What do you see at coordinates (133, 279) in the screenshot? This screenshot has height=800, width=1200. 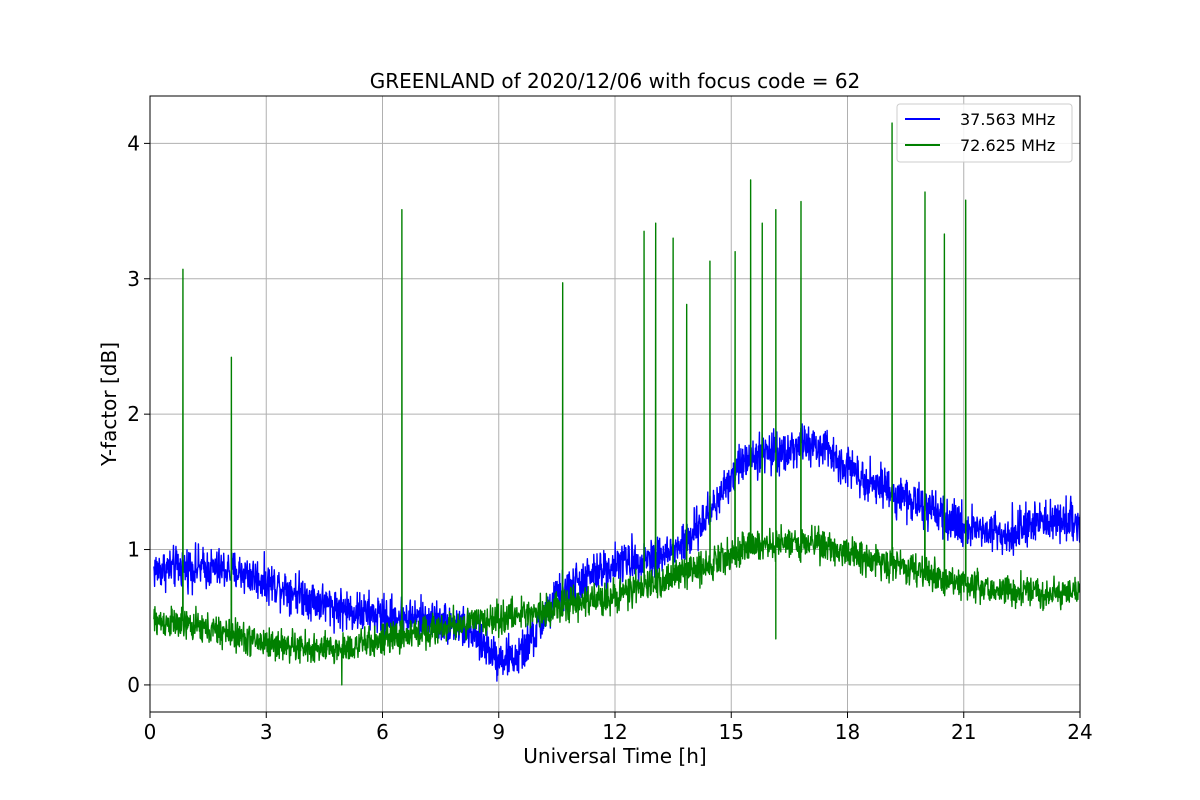 I see `y-tick-label: 3` at bounding box center [133, 279].